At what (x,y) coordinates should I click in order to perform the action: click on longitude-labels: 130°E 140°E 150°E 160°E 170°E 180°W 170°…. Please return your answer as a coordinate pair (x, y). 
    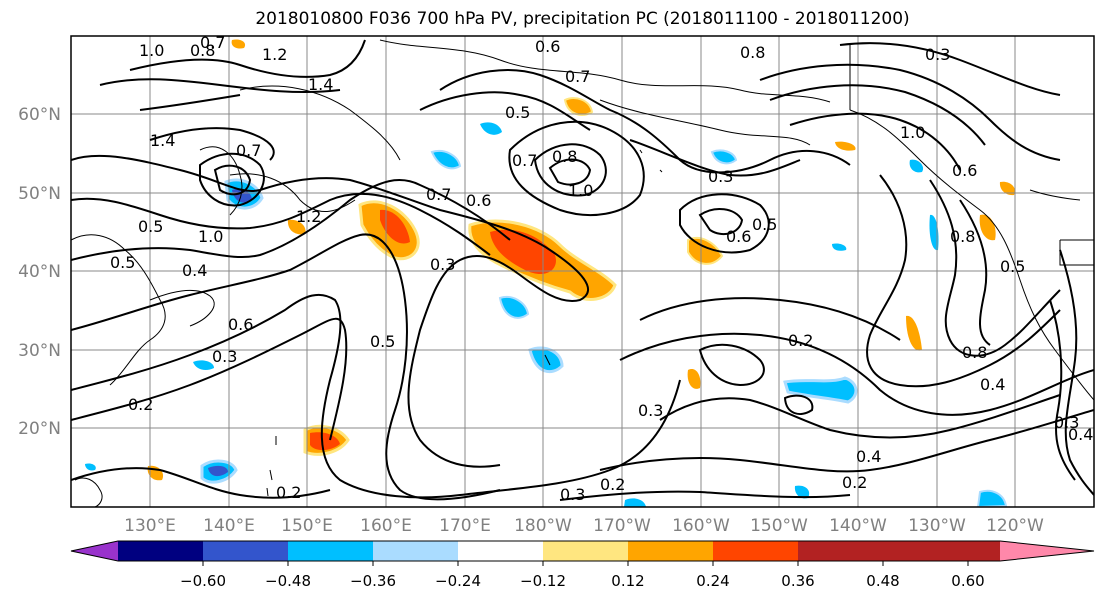
    Looking at the image, I should click on (584, 526).